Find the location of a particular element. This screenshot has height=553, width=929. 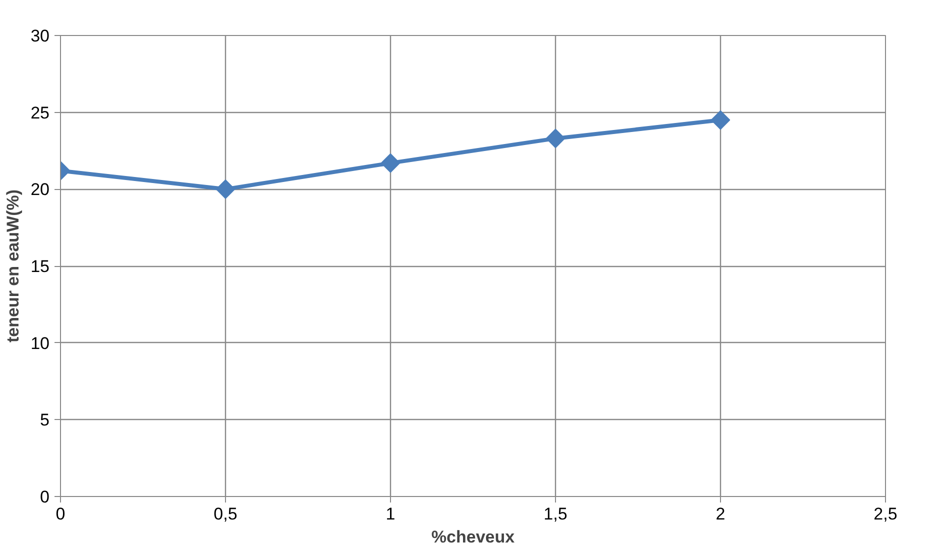

x-tick-label: 2 is located at coordinates (721, 514).